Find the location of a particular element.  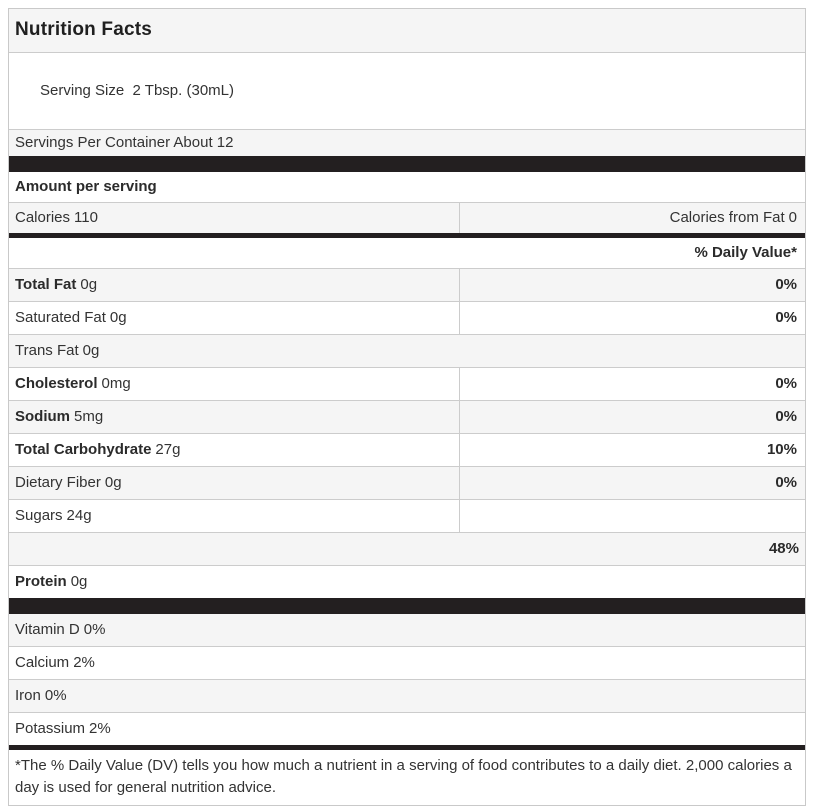

nutrient-name: Cholesterol is located at coordinates (56, 383).